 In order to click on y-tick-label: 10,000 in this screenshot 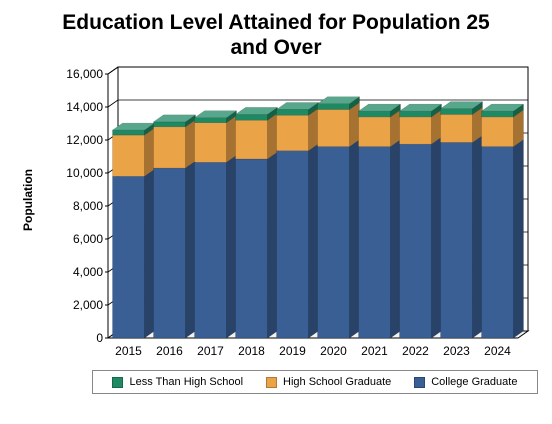, I will do `click(84, 173)`.